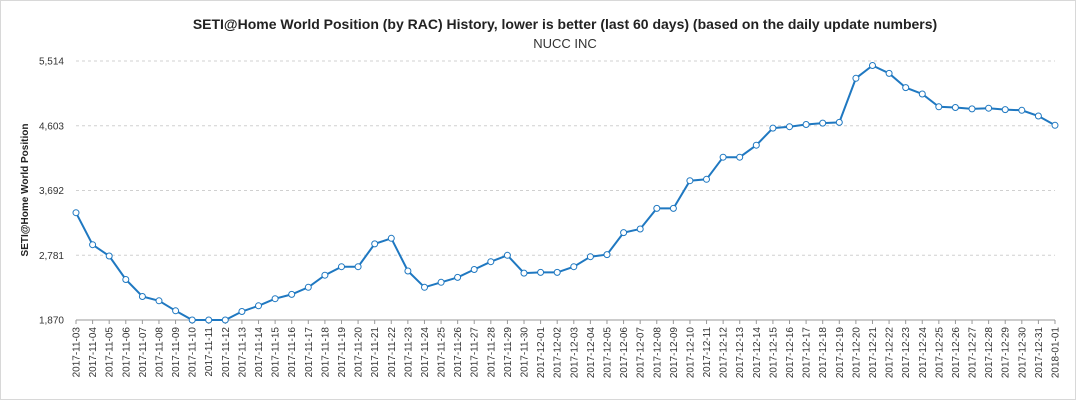 The image size is (1076, 400). I want to click on x-tick-label: 2017-11-22, so click(392, 352).